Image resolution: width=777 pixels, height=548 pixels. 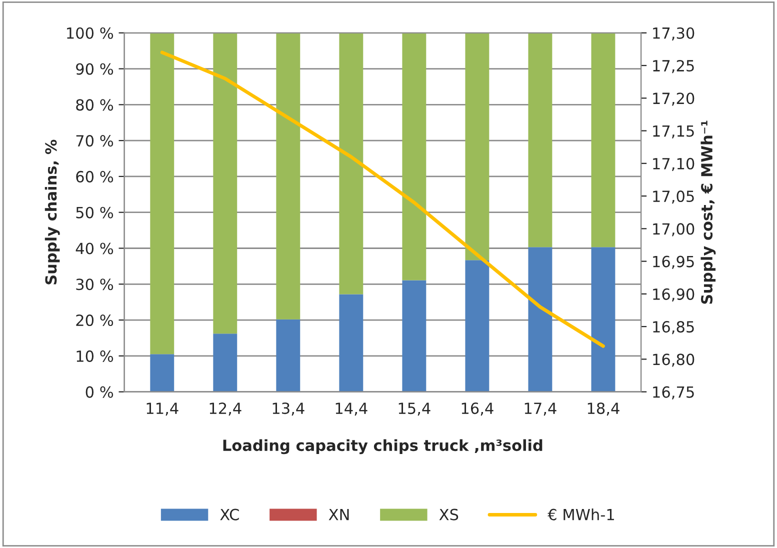 I want to click on y-tick-label: 20 %, so click(x=95, y=320).